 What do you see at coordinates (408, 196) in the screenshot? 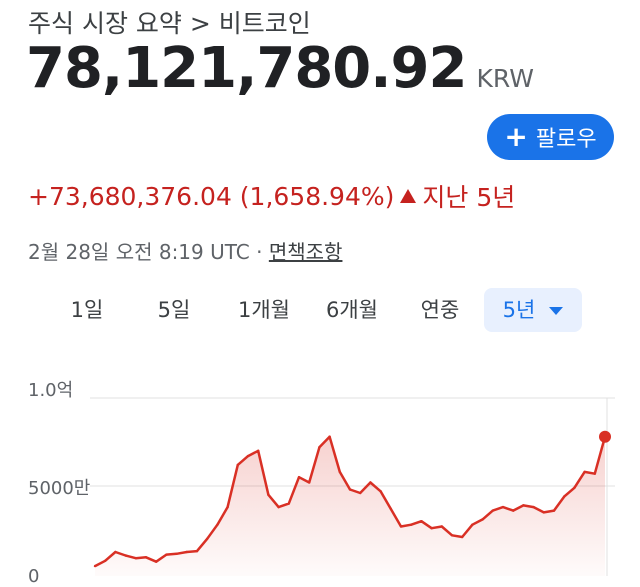
I see `up-arrow-icon` at bounding box center [408, 196].